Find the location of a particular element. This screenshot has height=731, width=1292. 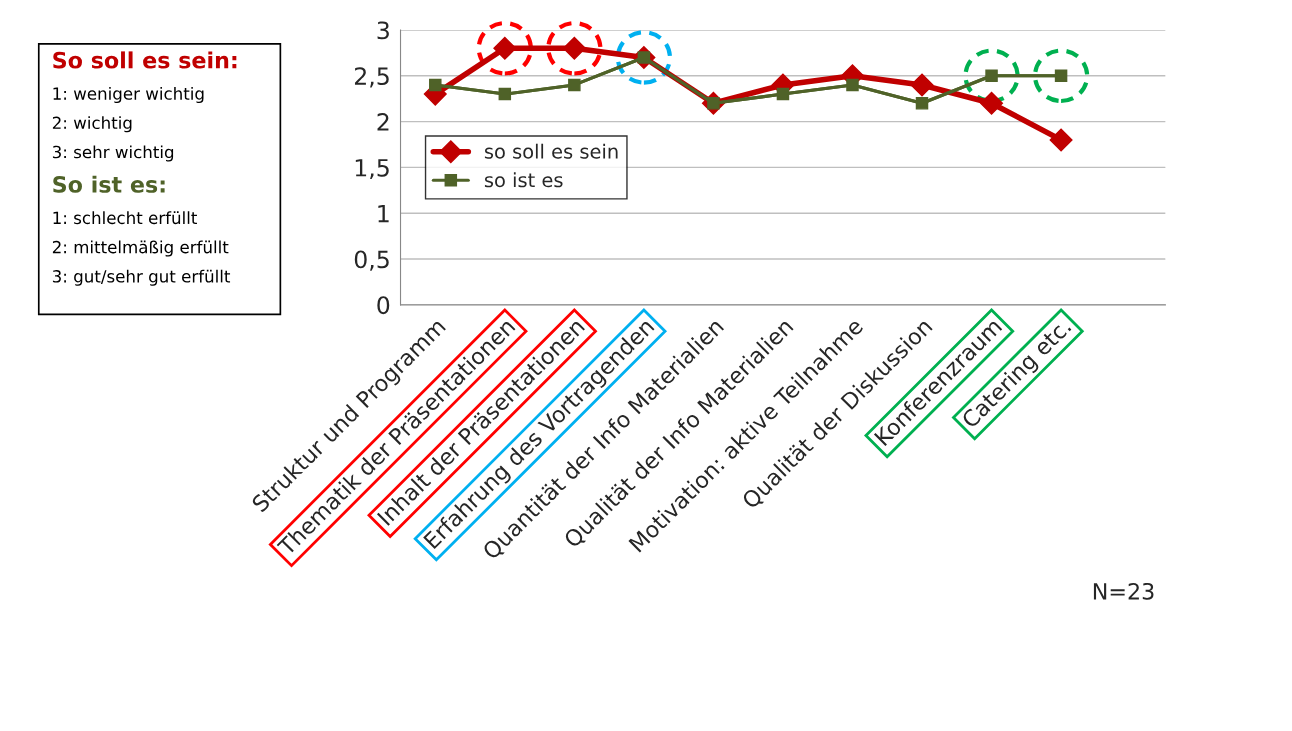

text: 1: schlecht erfüllt is located at coordinates (125, 218).